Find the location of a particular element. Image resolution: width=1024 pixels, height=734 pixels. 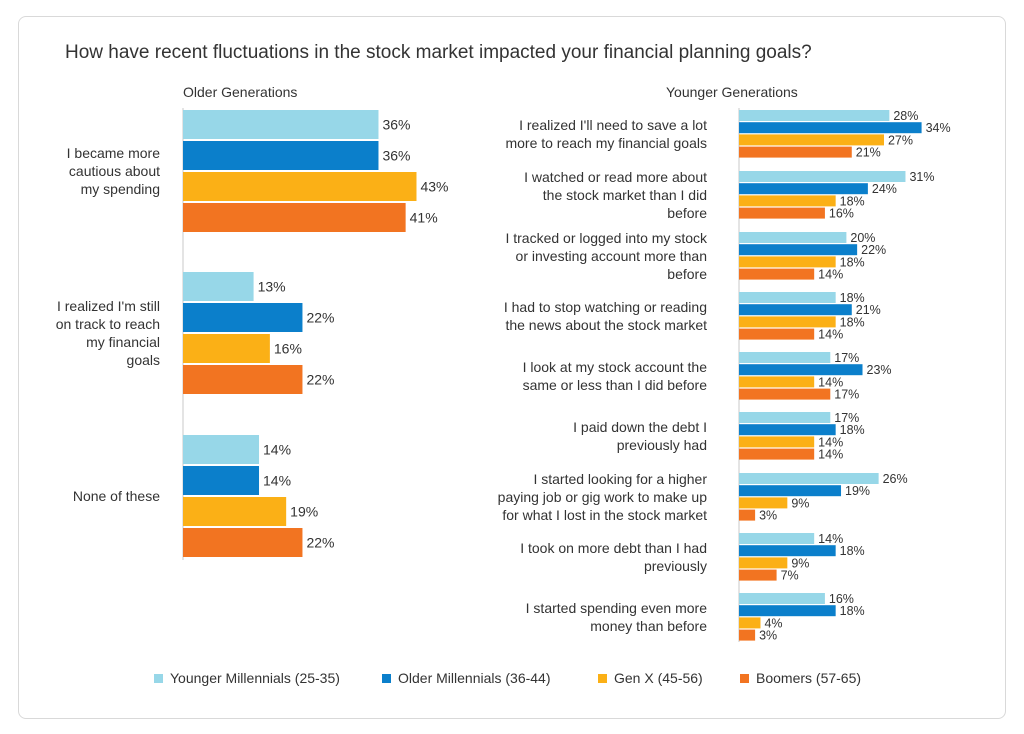

younger-category-label: money than before is located at coordinates (648, 626).